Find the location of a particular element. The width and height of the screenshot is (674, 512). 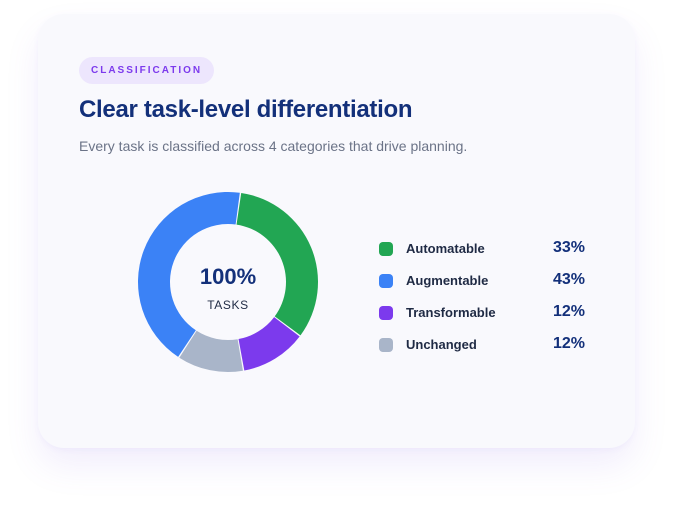

donut-slice-transformable is located at coordinates (269, 344).